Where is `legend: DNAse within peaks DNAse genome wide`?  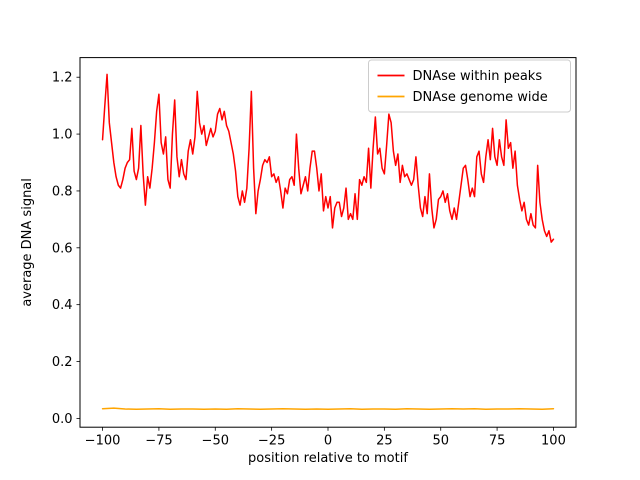 legend: DNAse within peaks DNAse genome wide is located at coordinates (469, 86).